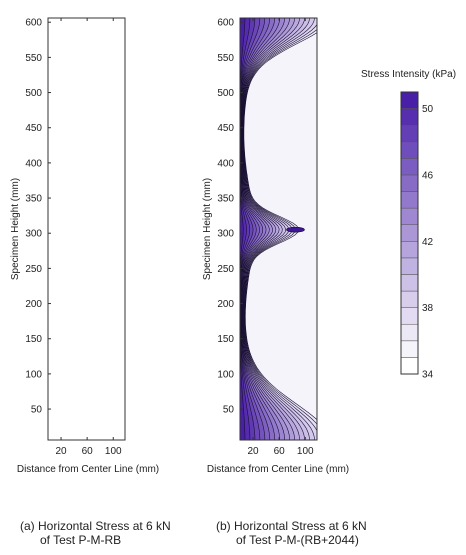  What do you see at coordinates (305, 451) in the screenshot?
I see `panel-b-x-tick-label: 100` at bounding box center [305, 451].